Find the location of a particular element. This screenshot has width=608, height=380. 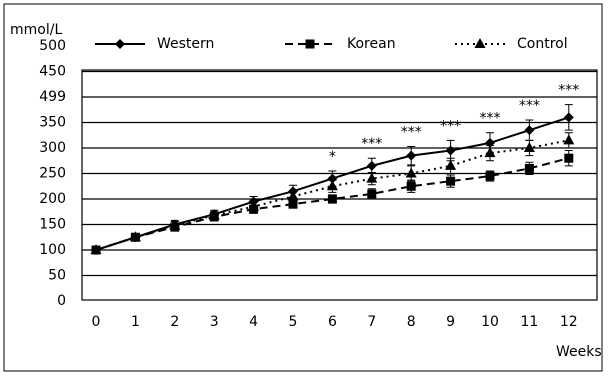

x-tick-label: 0 is located at coordinates (96, 322).